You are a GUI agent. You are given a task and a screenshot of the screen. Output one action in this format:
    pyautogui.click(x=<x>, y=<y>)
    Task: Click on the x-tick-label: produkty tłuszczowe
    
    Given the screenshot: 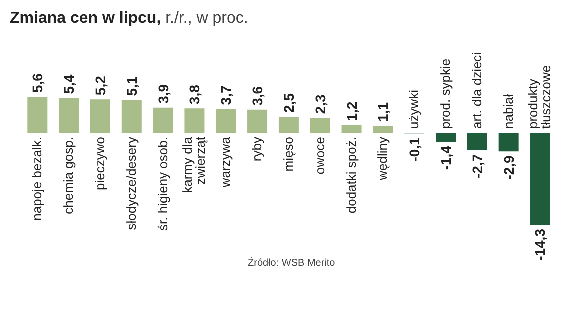 What is the action you would take?
    pyautogui.click(x=540, y=97)
    